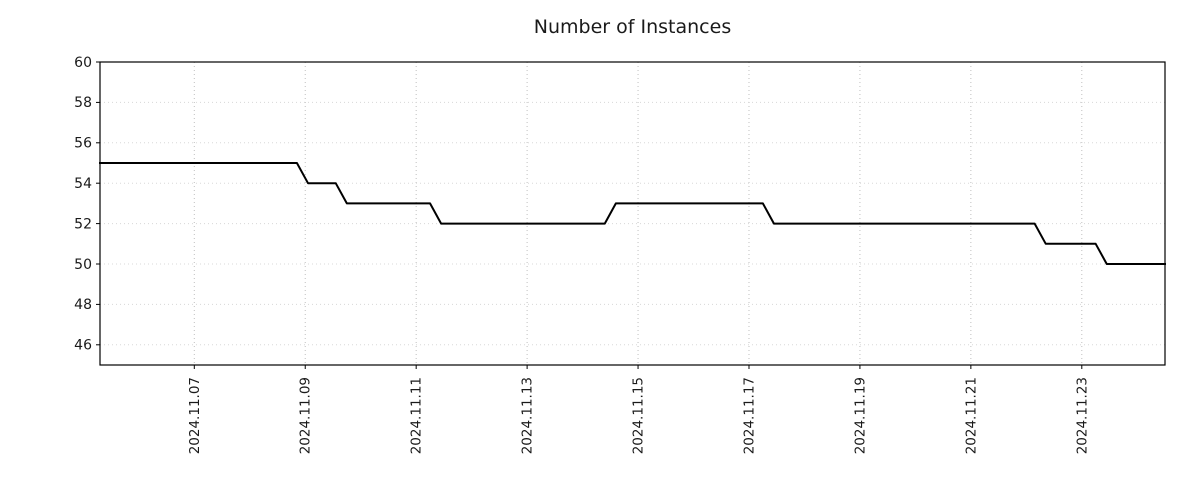  Describe the element at coordinates (639, 415) in the screenshot. I see `x-tick-label: 2024.11.15` at that location.